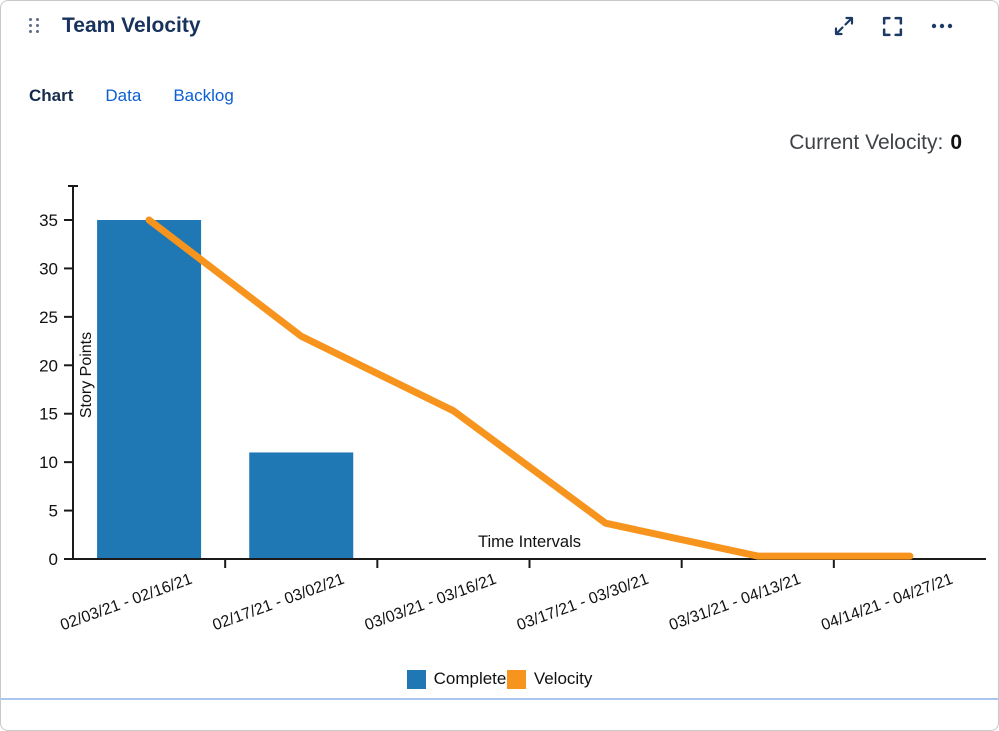 This screenshot has width=999, height=731. What do you see at coordinates (499, 144) in the screenshot?
I see `current-velocity: Current Velocity: 0` at bounding box center [499, 144].